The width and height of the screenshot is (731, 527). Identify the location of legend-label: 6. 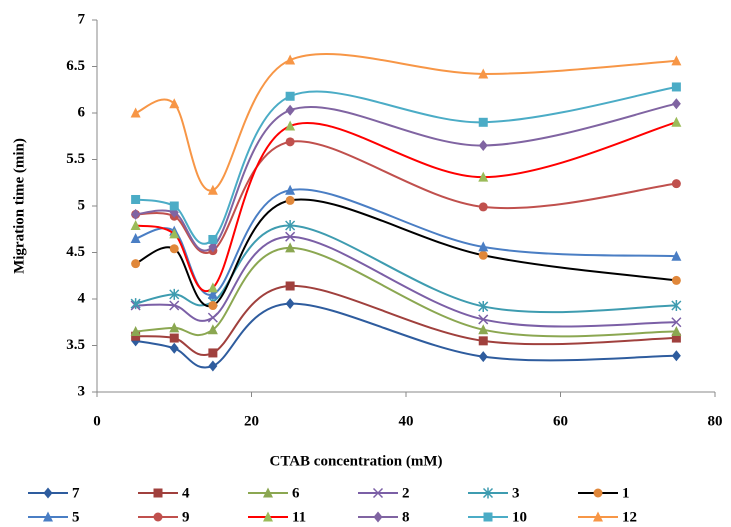
(296, 493).